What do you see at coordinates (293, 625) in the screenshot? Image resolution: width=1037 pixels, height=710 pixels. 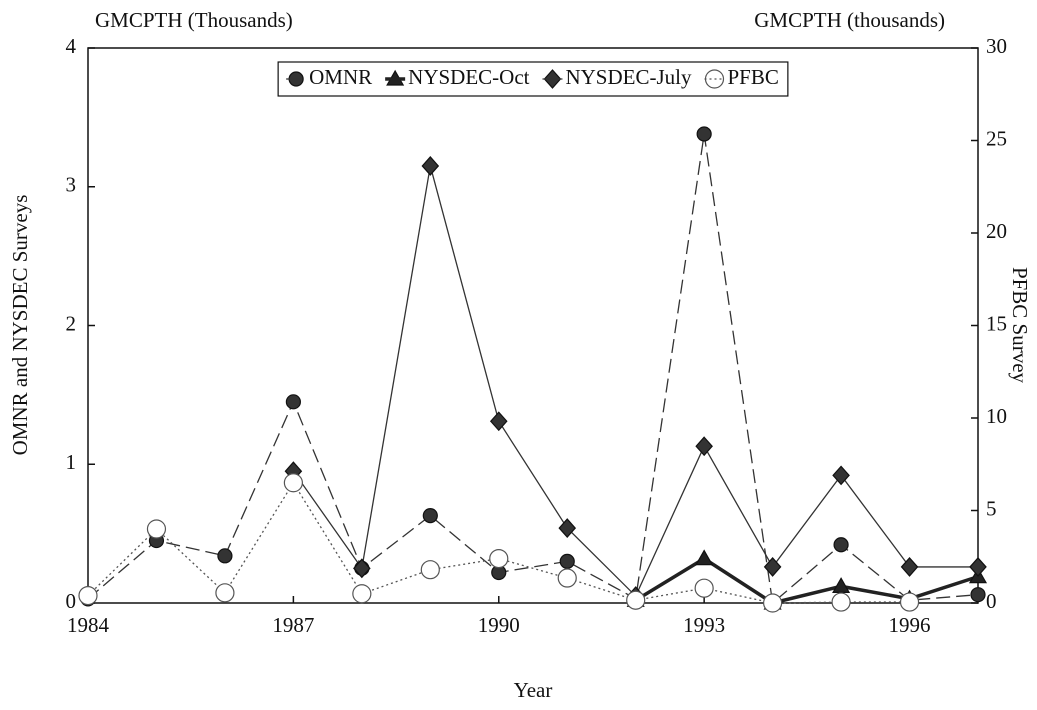 I see `x-tick-label: 1987` at bounding box center [293, 625].